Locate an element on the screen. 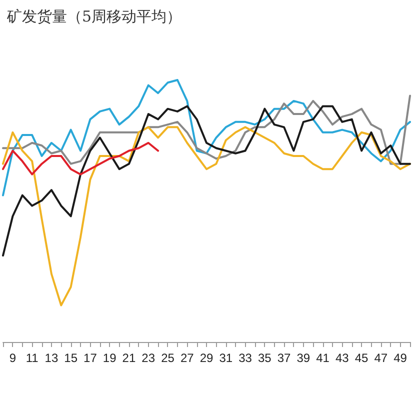  x-tick-label: 35 is located at coordinates (265, 358).